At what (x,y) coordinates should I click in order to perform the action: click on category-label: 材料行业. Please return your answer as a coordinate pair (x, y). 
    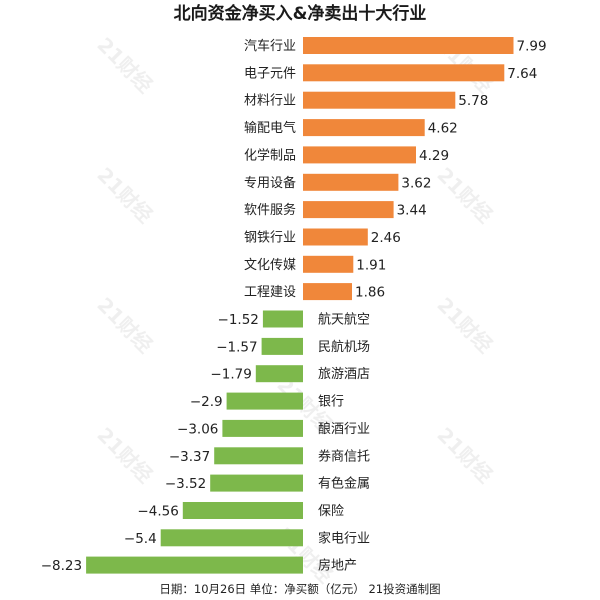
    Looking at the image, I should click on (270, 101).